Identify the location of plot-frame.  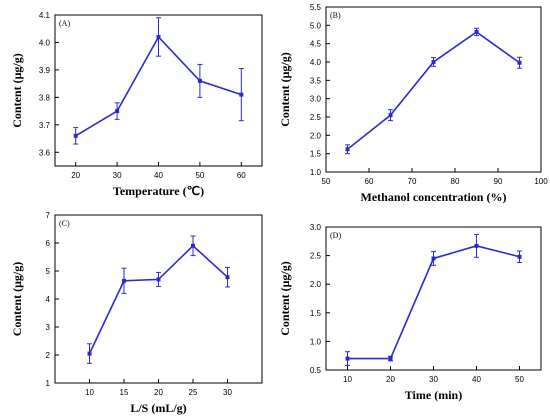
(433, 298).